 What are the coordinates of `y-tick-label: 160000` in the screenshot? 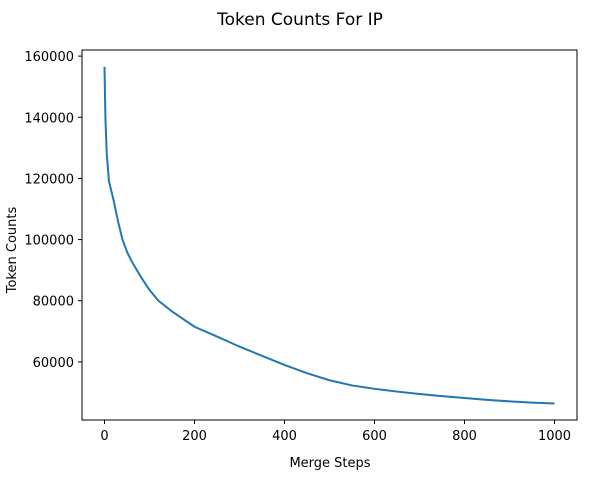 It's located at (49, 57).